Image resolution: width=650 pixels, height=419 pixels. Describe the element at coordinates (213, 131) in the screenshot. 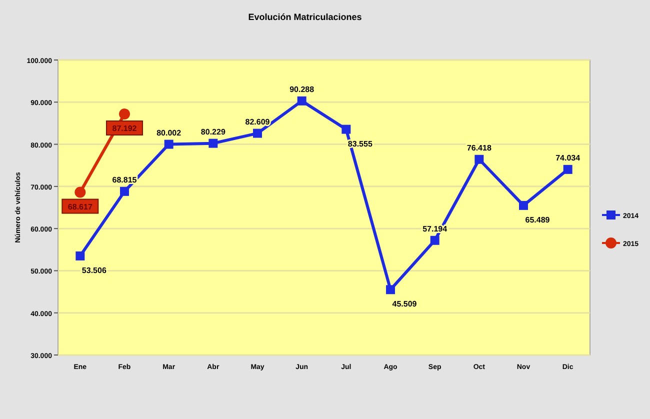

I see `data-label: 80.229` at that location.